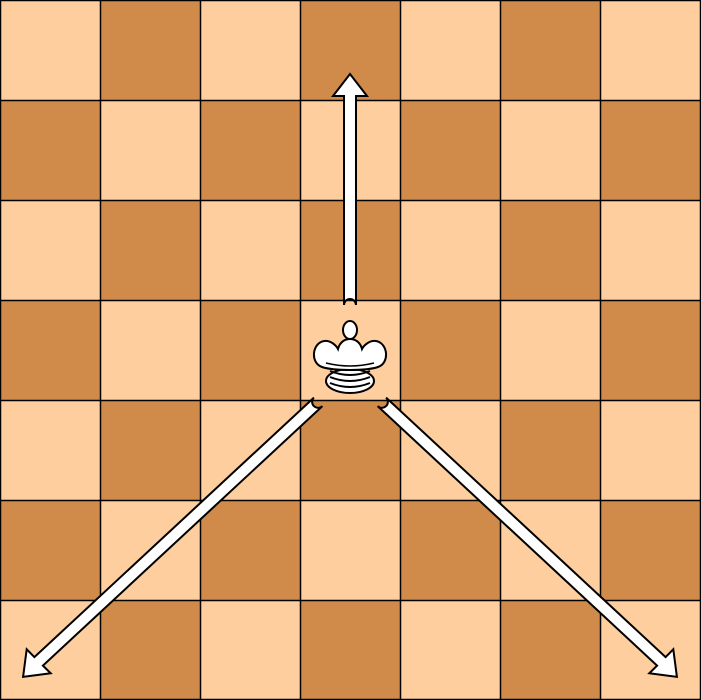 The width and height of the screenshot is (701, 700). I want to click on queen-crown-band, so click(350, 364).